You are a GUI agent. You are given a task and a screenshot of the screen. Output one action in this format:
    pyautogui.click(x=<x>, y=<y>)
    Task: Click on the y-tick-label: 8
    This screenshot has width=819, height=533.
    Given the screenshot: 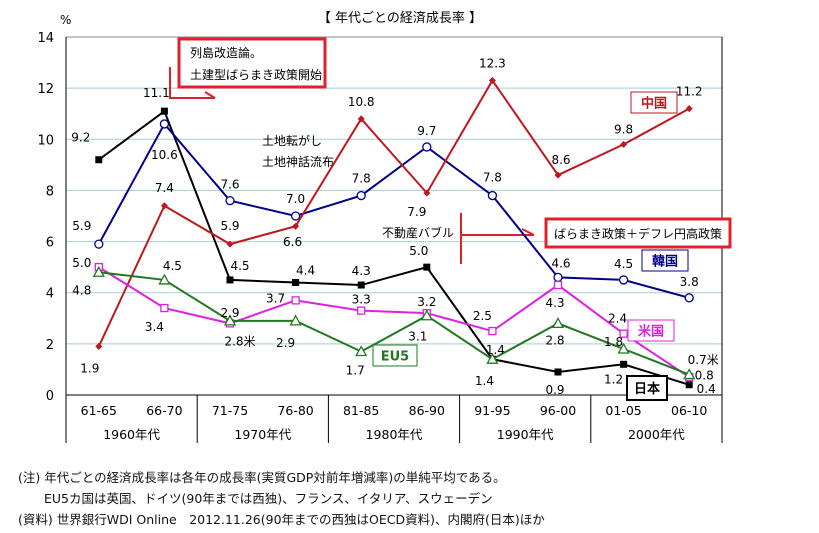 What is the action you would take?
    pyautogui.click(x=50, y=191)
    